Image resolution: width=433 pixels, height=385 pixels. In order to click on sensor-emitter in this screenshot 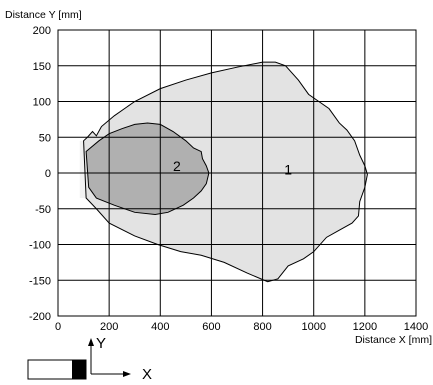, I will do `click(79, 369)`.